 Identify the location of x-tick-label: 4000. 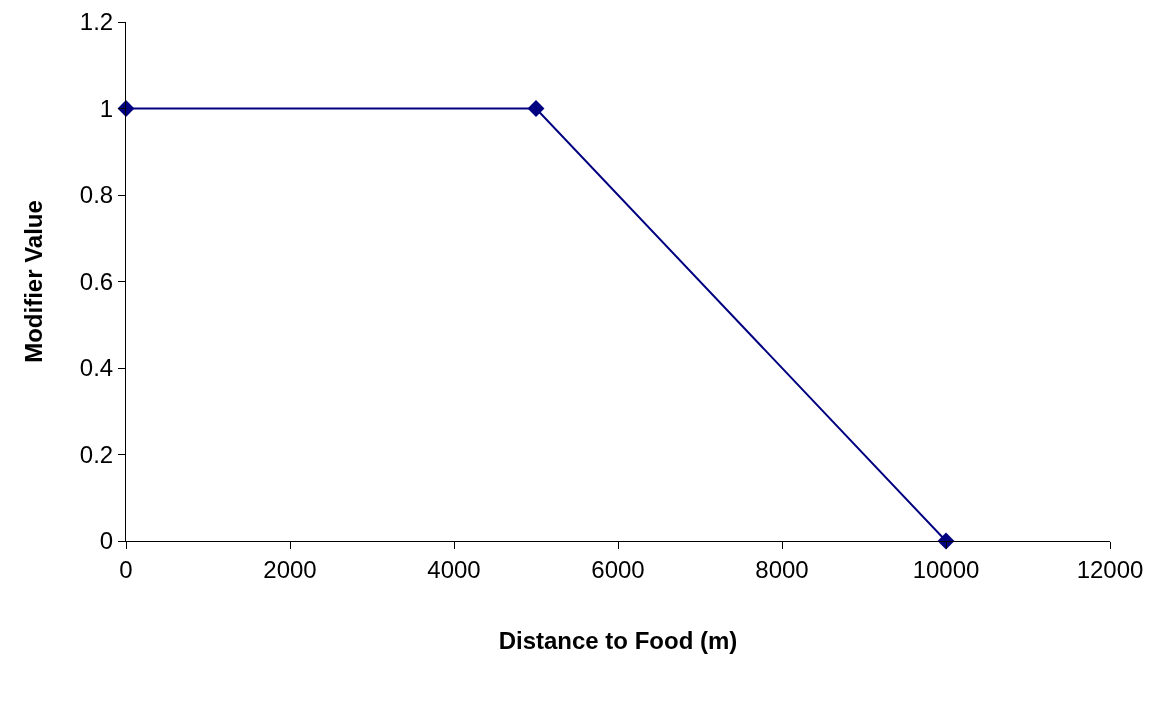
(454, 569).